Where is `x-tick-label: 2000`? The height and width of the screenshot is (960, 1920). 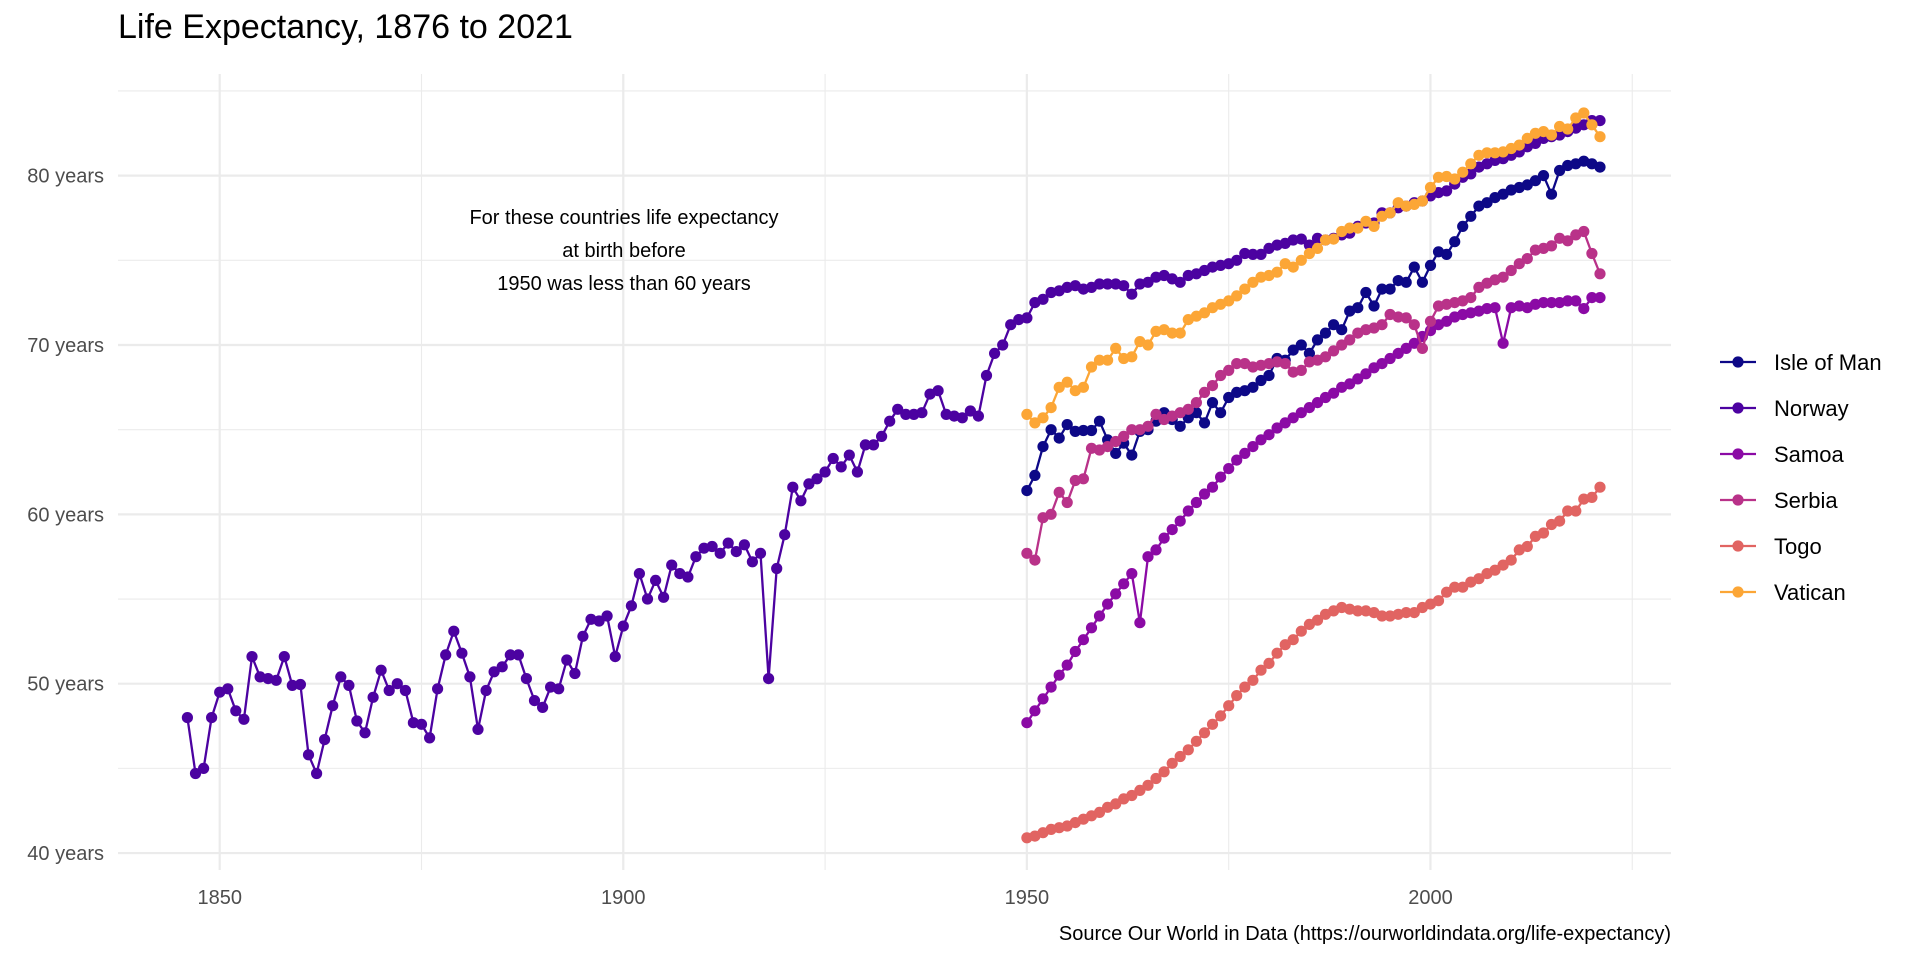 x-tick-label: 2000 is located at coordinates (1430, 898).